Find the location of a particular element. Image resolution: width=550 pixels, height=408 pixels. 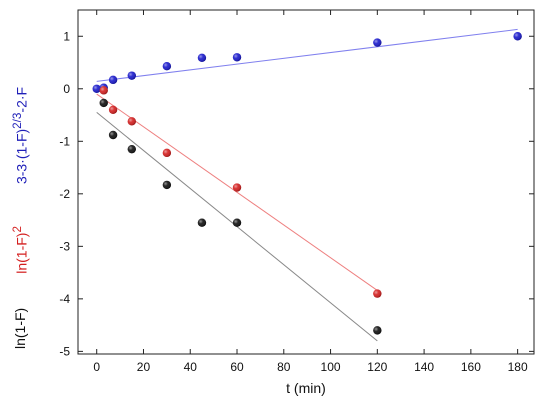

y-axis-title-ln-squared: ln(1-F)2 is located at coordinates (20, 250).